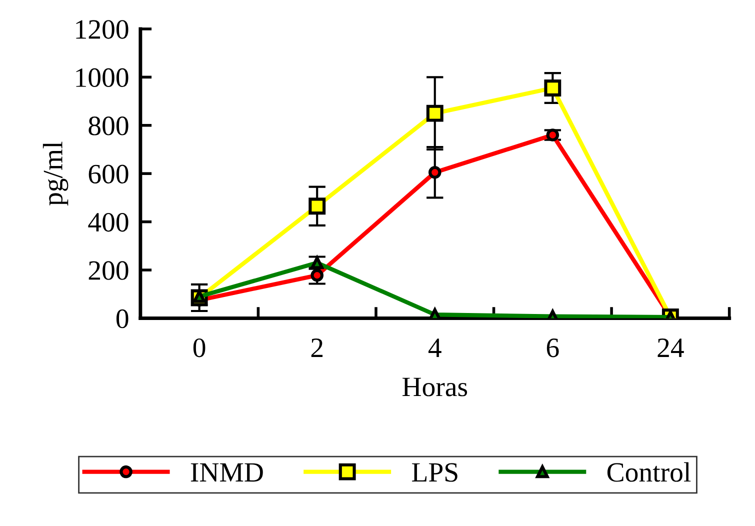 The image size is (755, 526). Describe the element at coordinates (552, 348) in the screenshot. I see `x-tick-label: 6` at that location.